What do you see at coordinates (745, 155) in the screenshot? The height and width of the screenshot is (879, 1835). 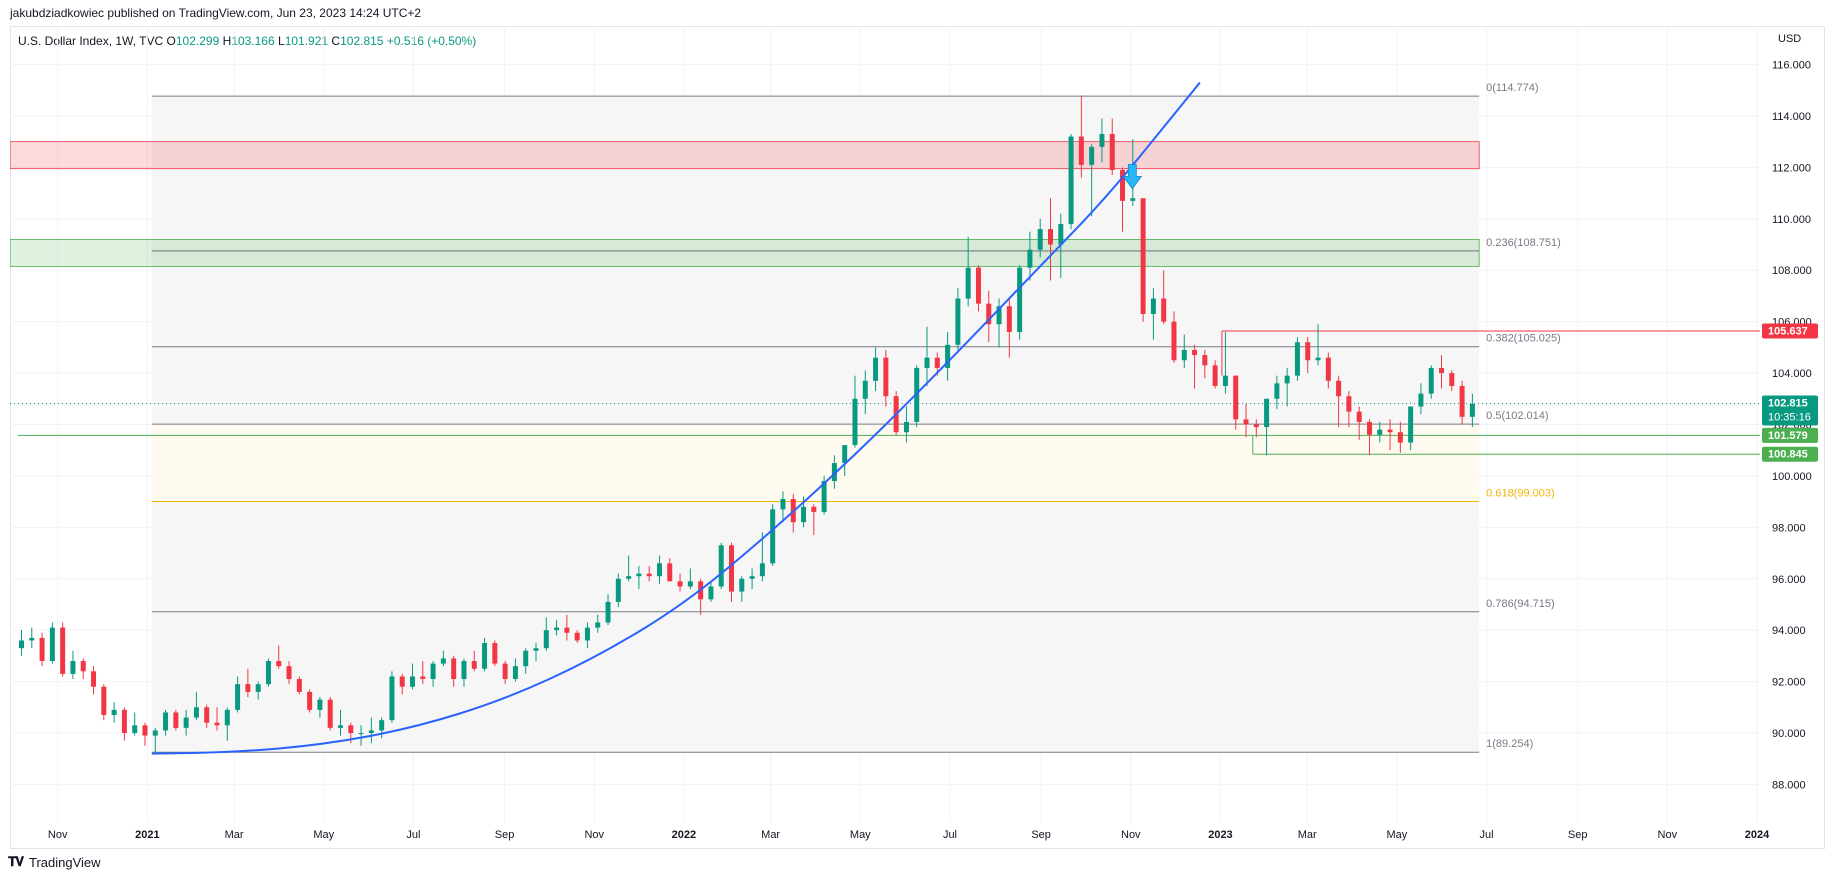 I see `resistance-zone` at bounding box center [745, 155].